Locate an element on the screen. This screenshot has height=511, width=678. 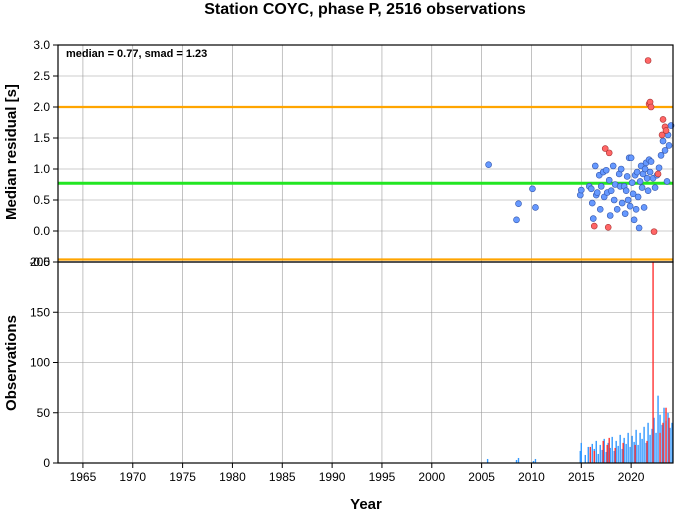
stats-annotation: median = 0.77, smad = 1.23 is located at coordinates (136, 54).